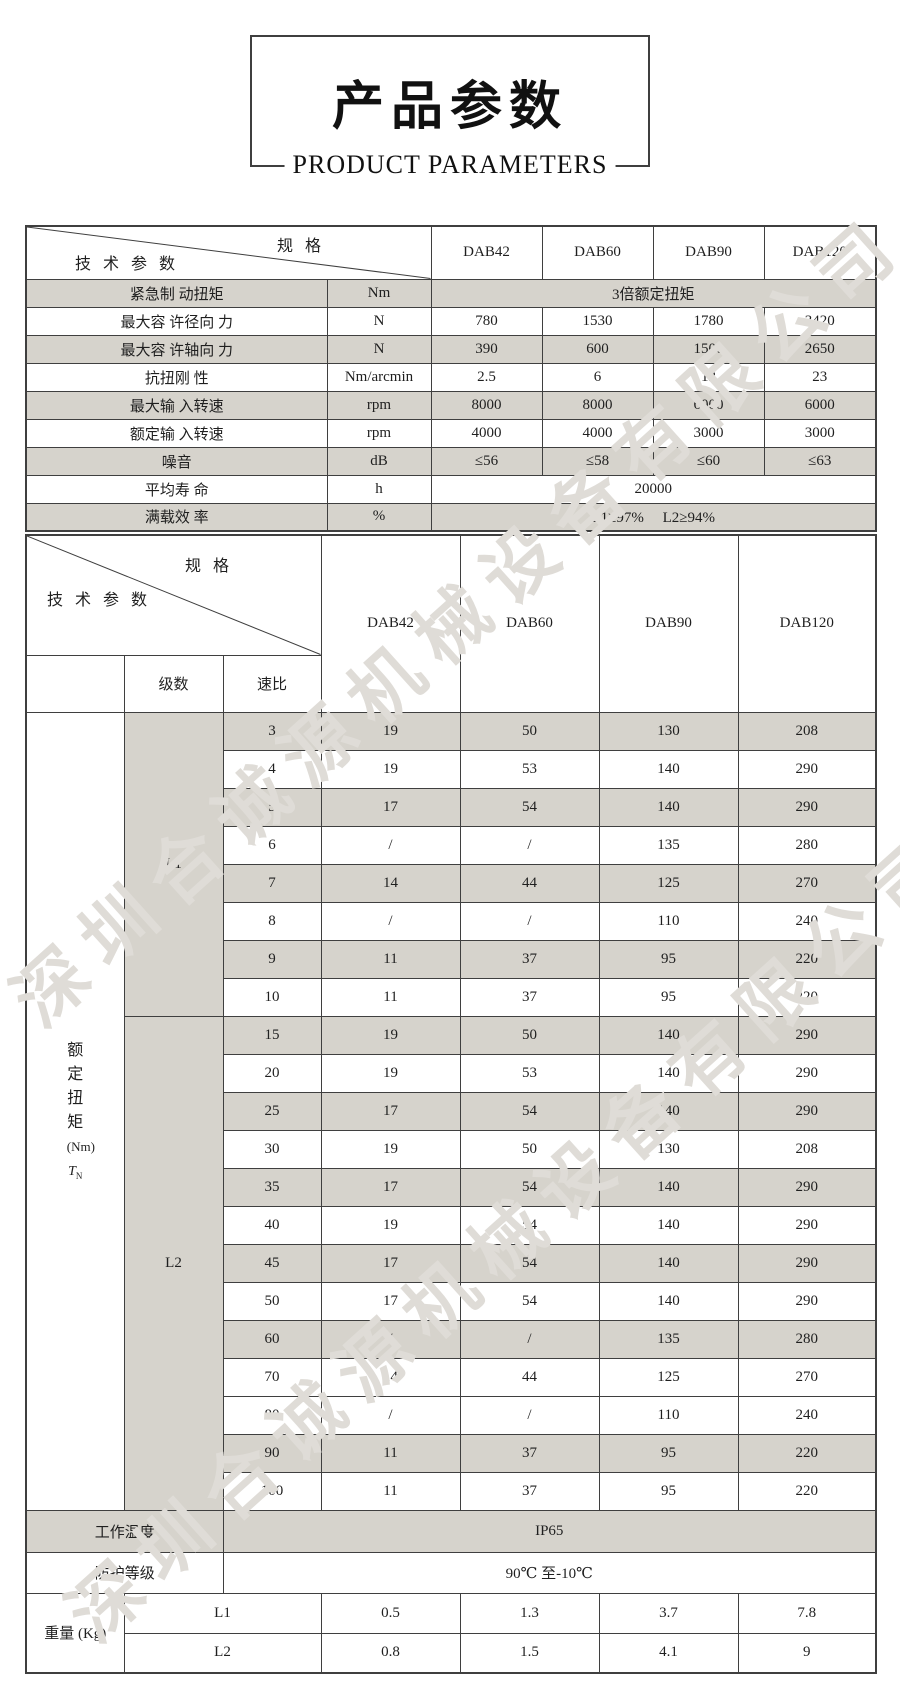  Describe the element at coordinates (390, 1613) in the screenshot. I see `weight-value: 0.5` at that location.